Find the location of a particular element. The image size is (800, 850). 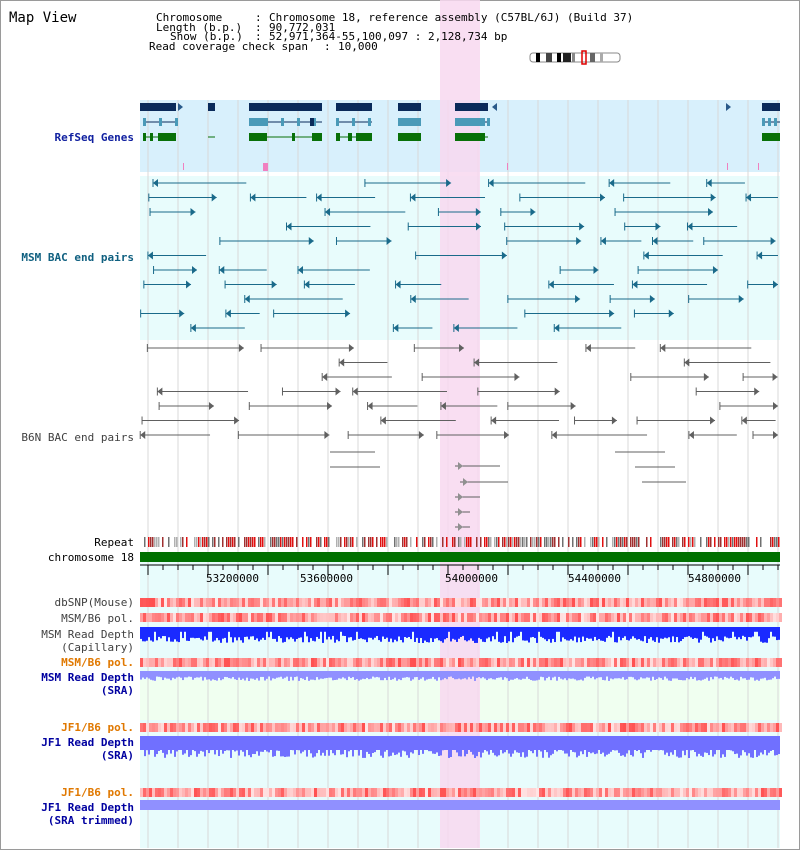

track-label-msm-bac: MSM BAC end pairs is located at coordinates (77, 257).